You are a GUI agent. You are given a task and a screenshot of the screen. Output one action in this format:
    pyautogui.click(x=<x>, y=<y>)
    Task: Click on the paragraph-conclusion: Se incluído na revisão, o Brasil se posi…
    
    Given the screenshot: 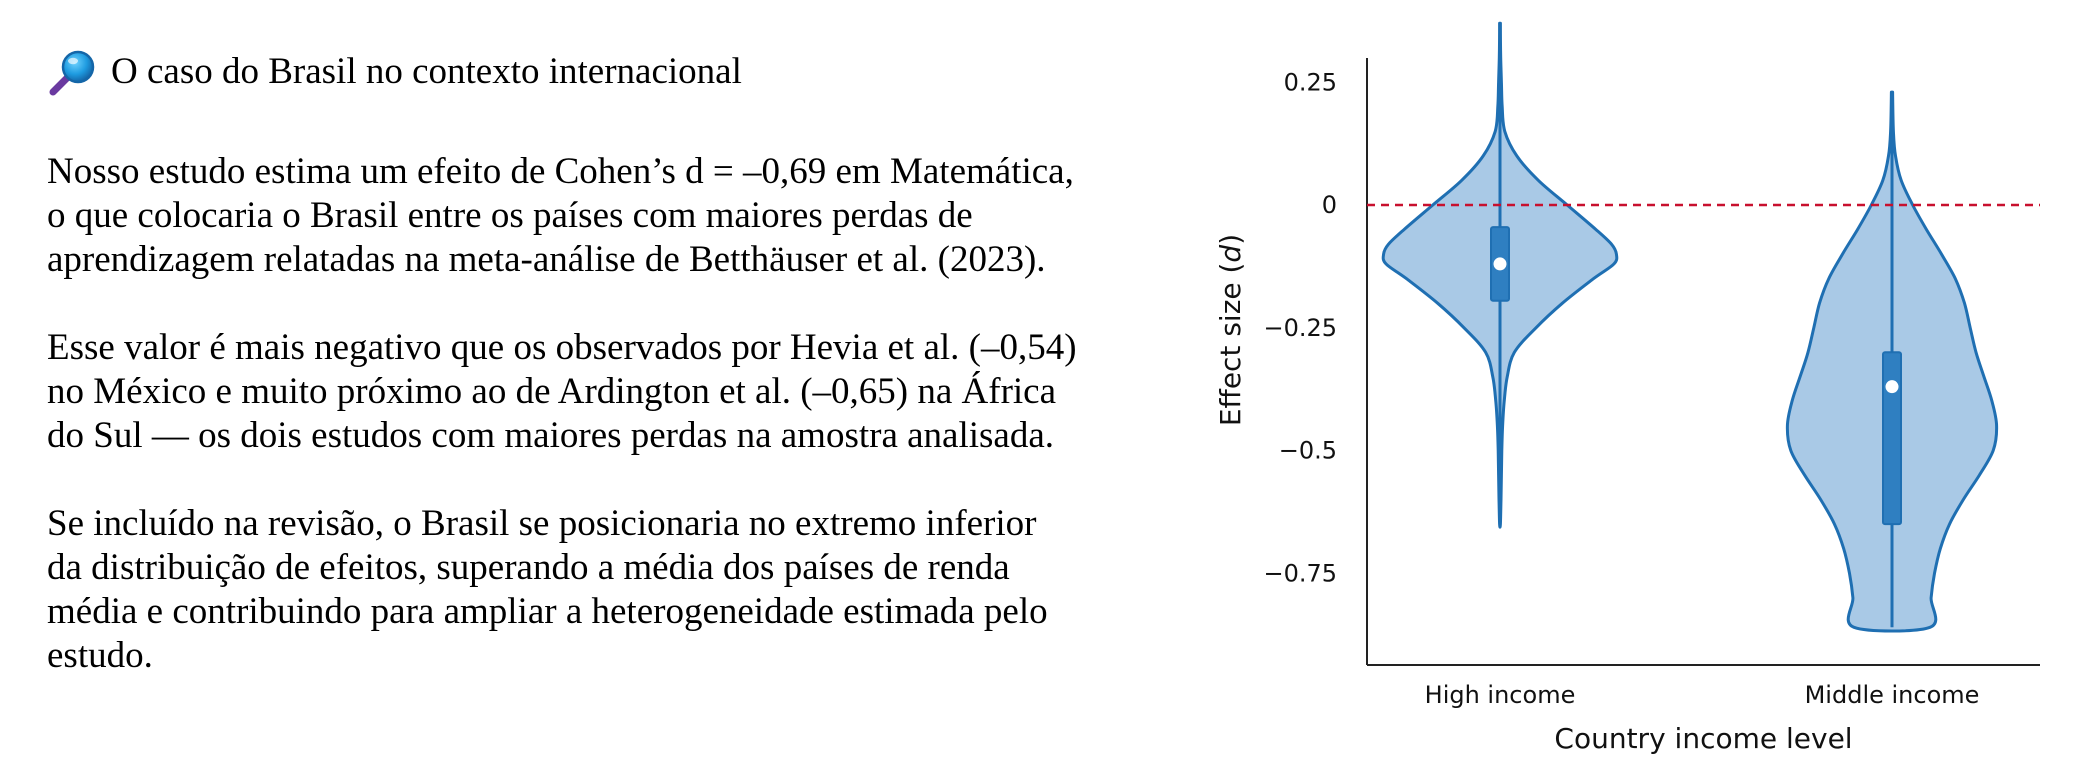 What is the action you would take?
    pyautogui.click(x=622, y=590)
    